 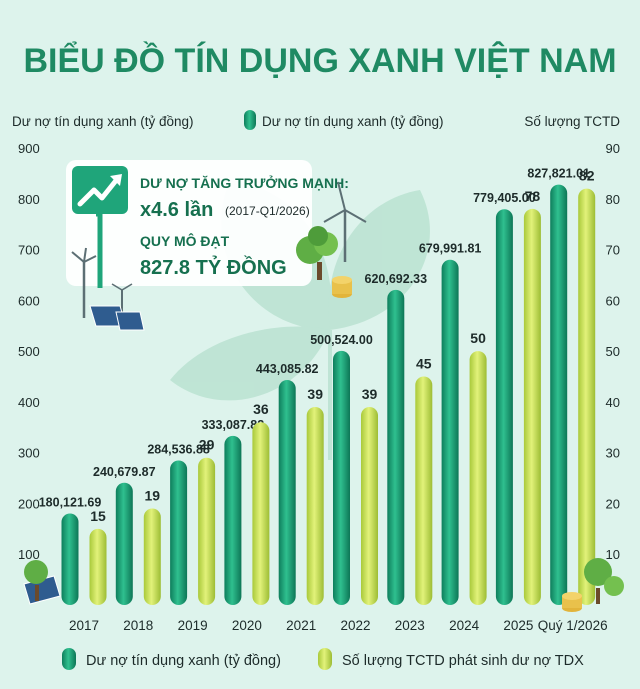 I want to click on data-label-count: 29, so click(x=207, y=445).